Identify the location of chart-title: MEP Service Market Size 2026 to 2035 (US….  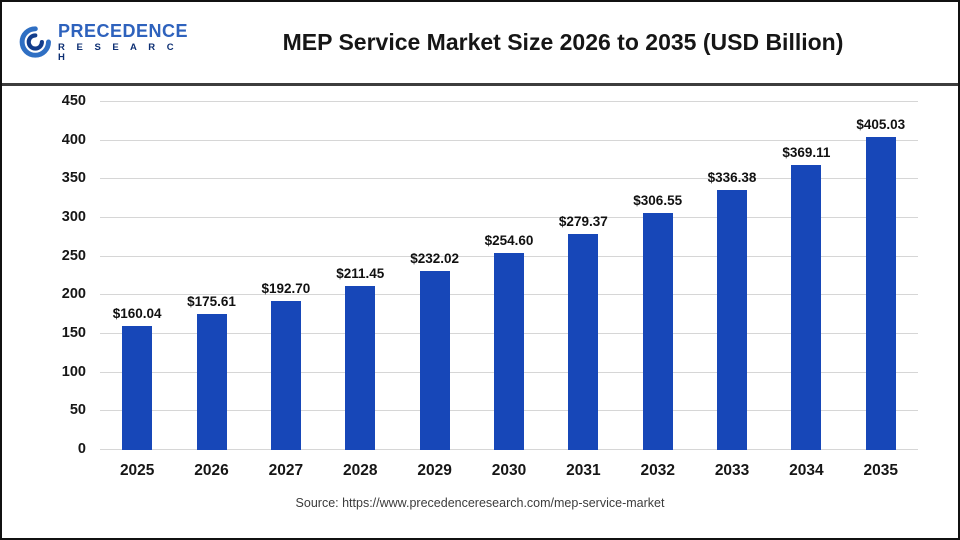
(563, 42).